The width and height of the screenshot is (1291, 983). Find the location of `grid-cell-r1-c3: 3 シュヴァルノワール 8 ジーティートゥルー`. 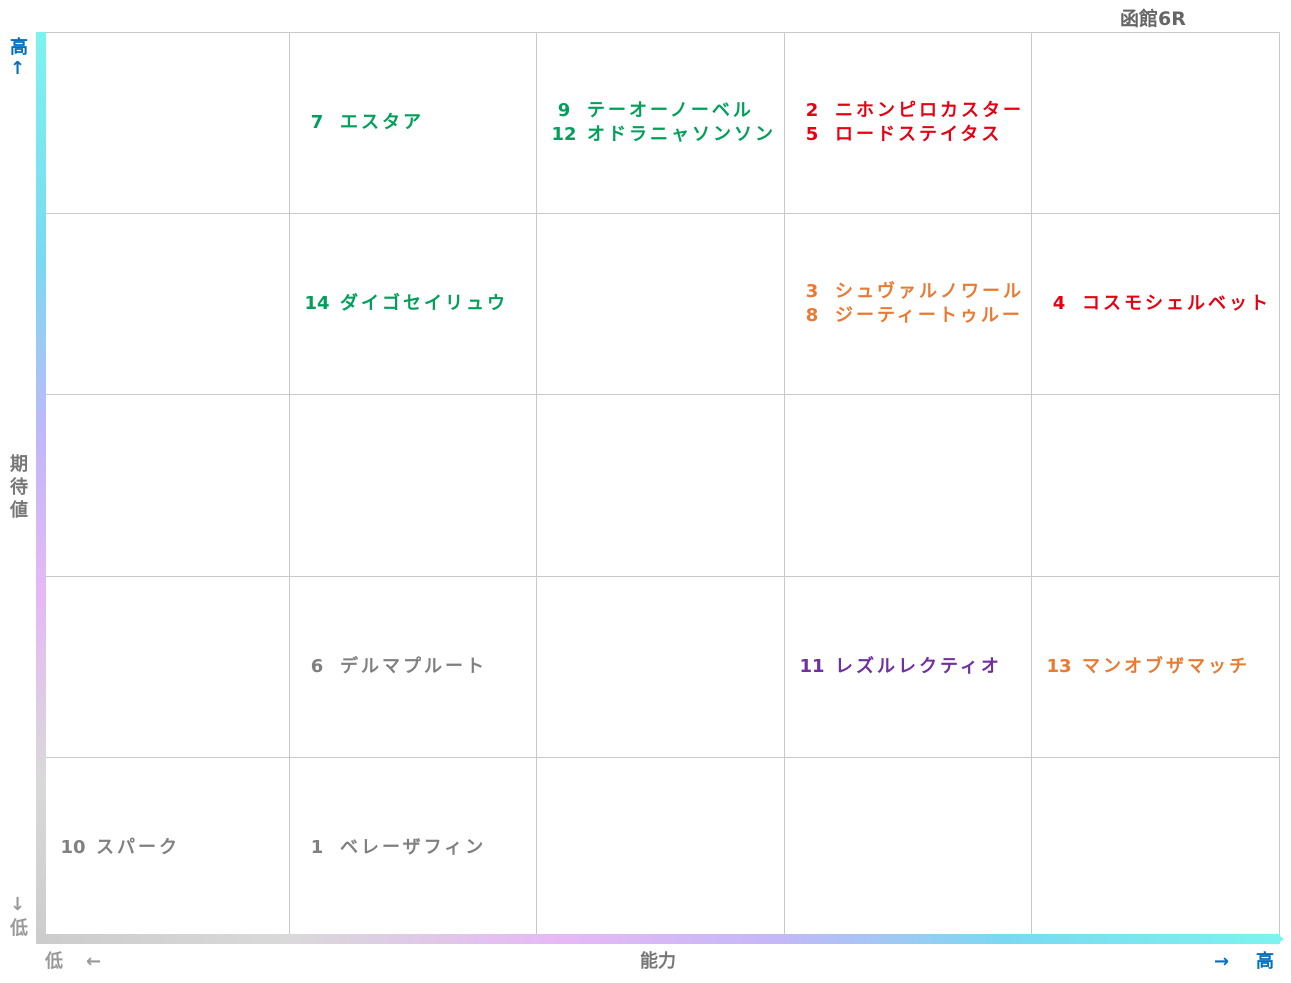

grid-cell-r1-c3: 3 シュヴァルノワール 8 ジーティートゥルー is located at coordinates (908, 304).